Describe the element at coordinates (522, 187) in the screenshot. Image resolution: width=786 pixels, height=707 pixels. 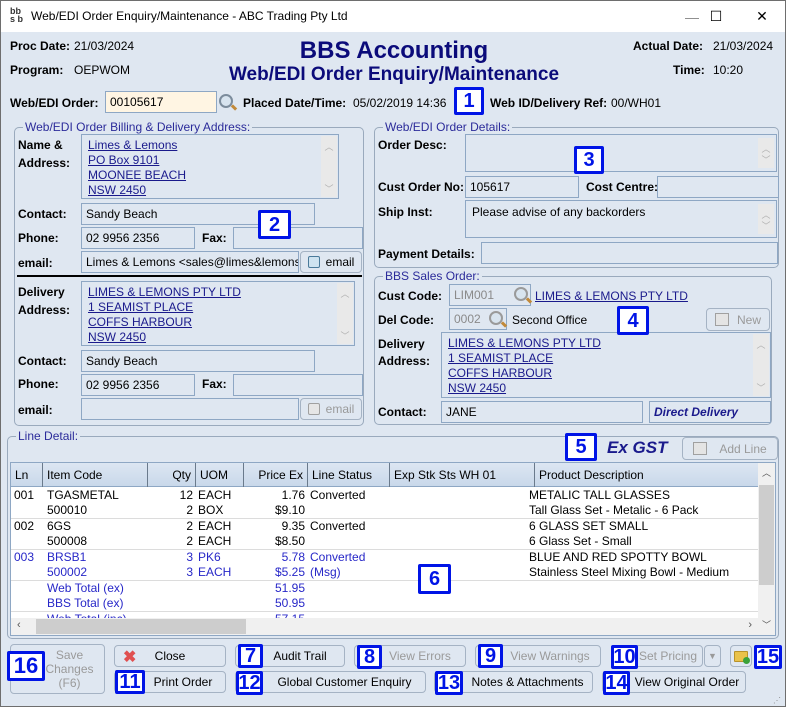
I see `cust-order-no-field: 105617` at that location.